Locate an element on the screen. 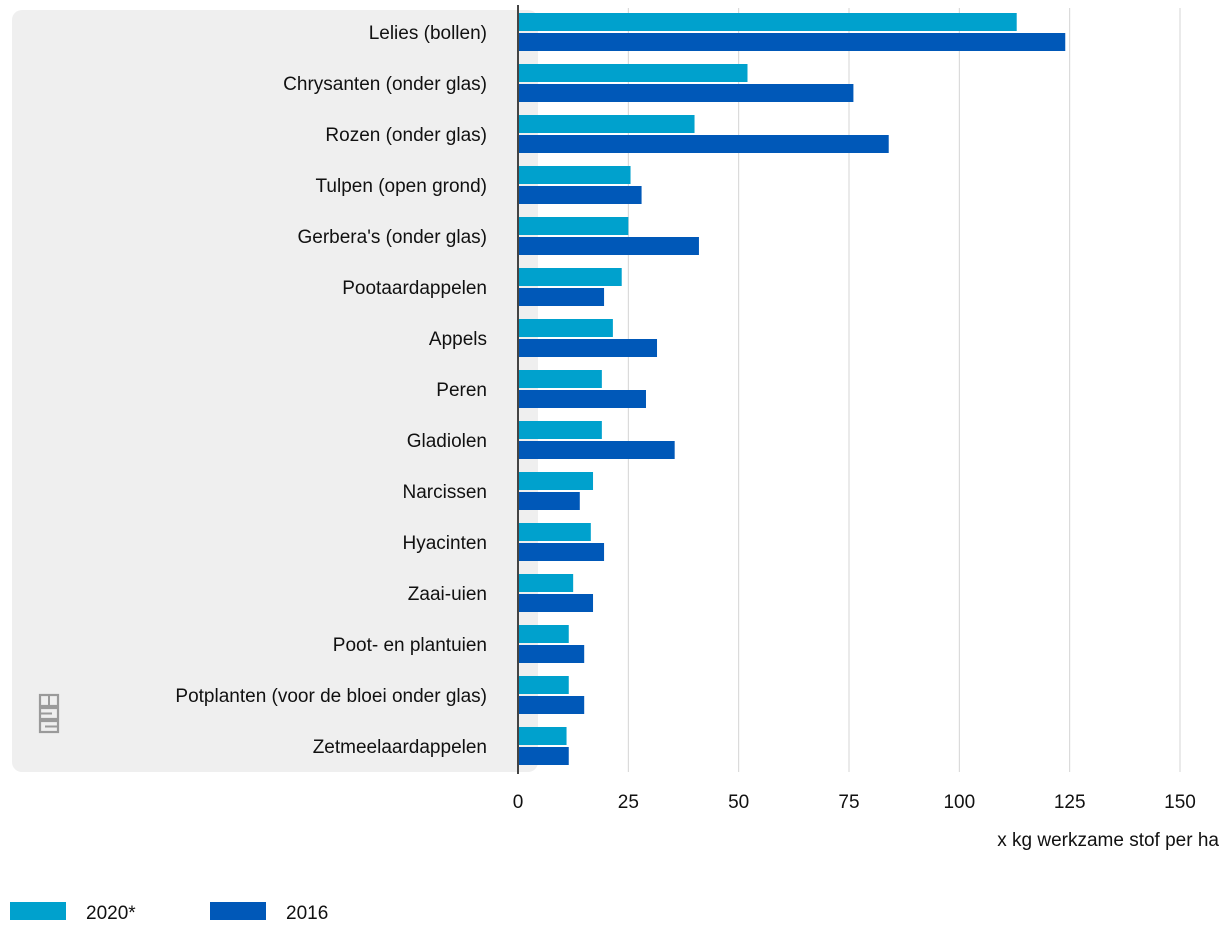  legend-item: 2016 is located at coordinates (269, 913).